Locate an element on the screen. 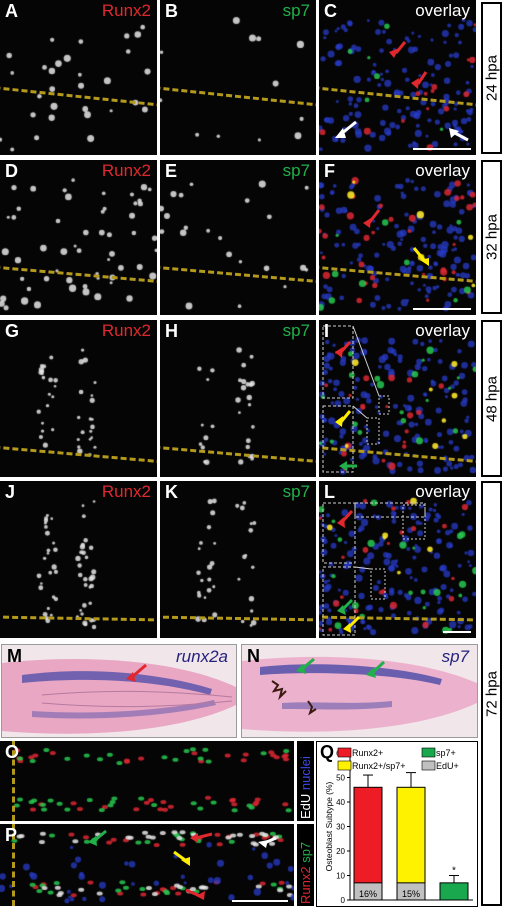  panel-l-overlay: L overlay is located at coordinates (397, 559).